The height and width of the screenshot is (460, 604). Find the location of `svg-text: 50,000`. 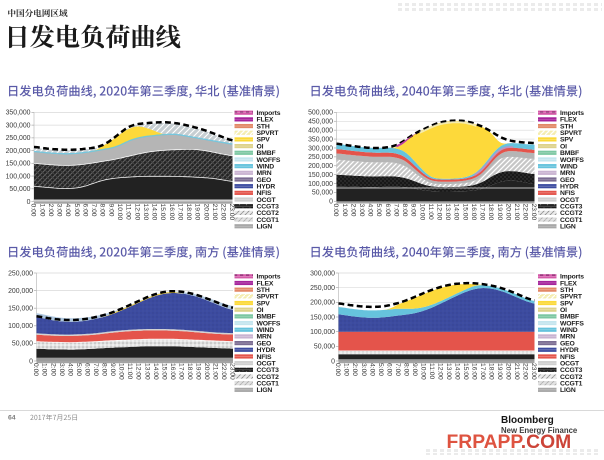

svg-text: 50,000 is located at coordinates (19, 189).